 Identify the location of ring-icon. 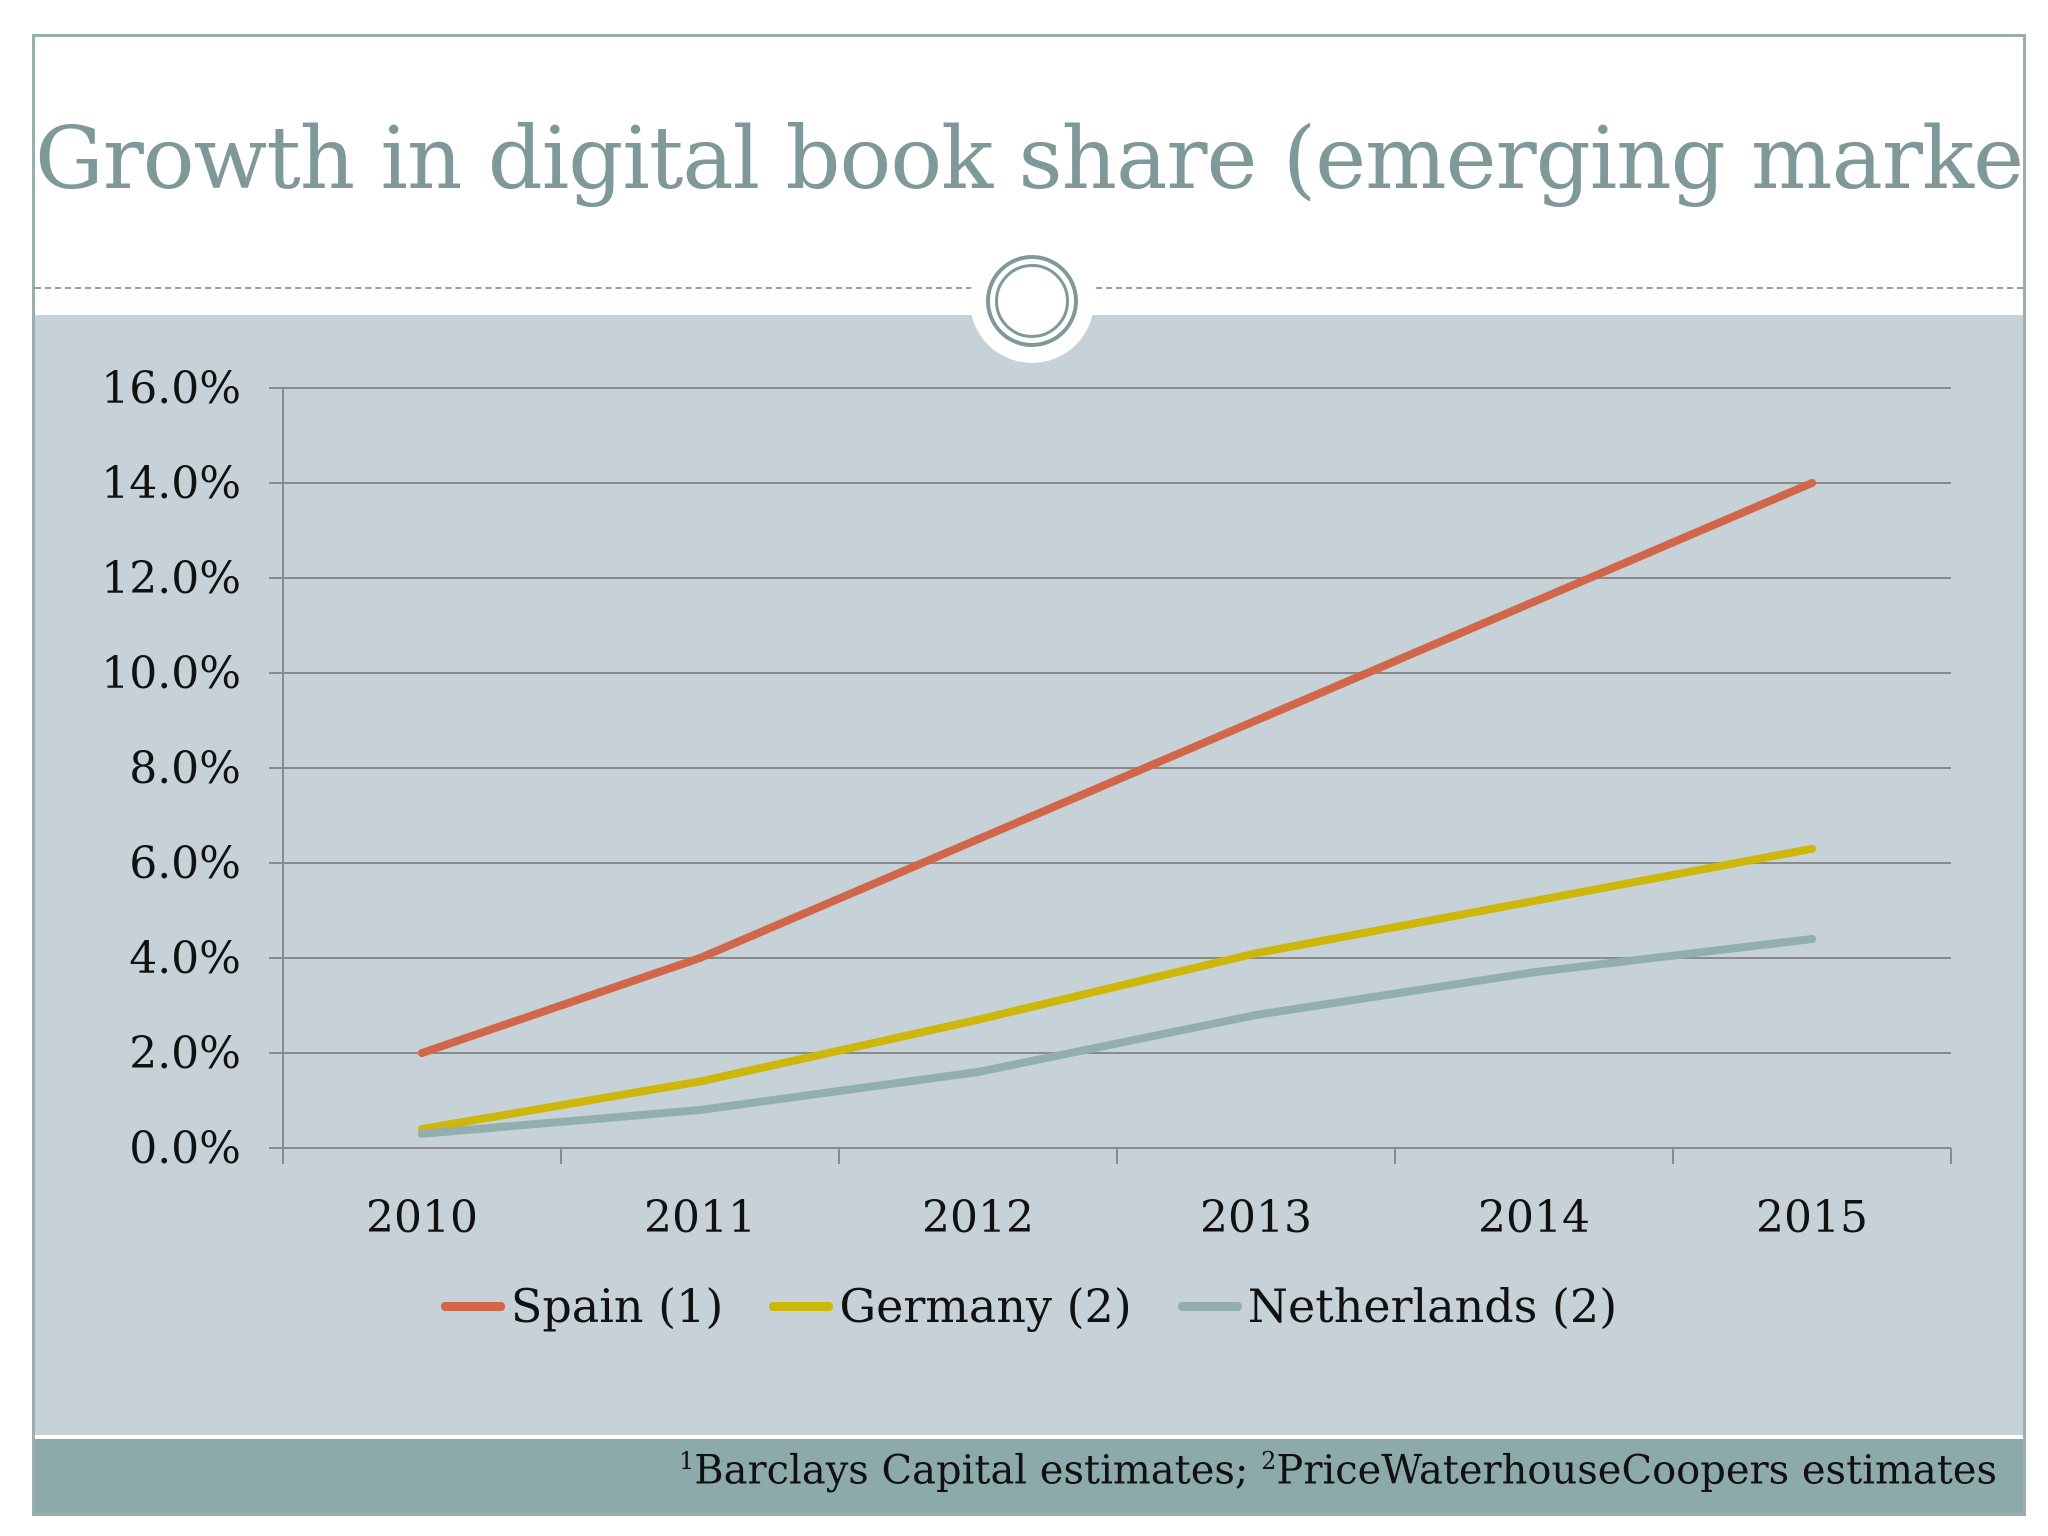
(1032, 301).